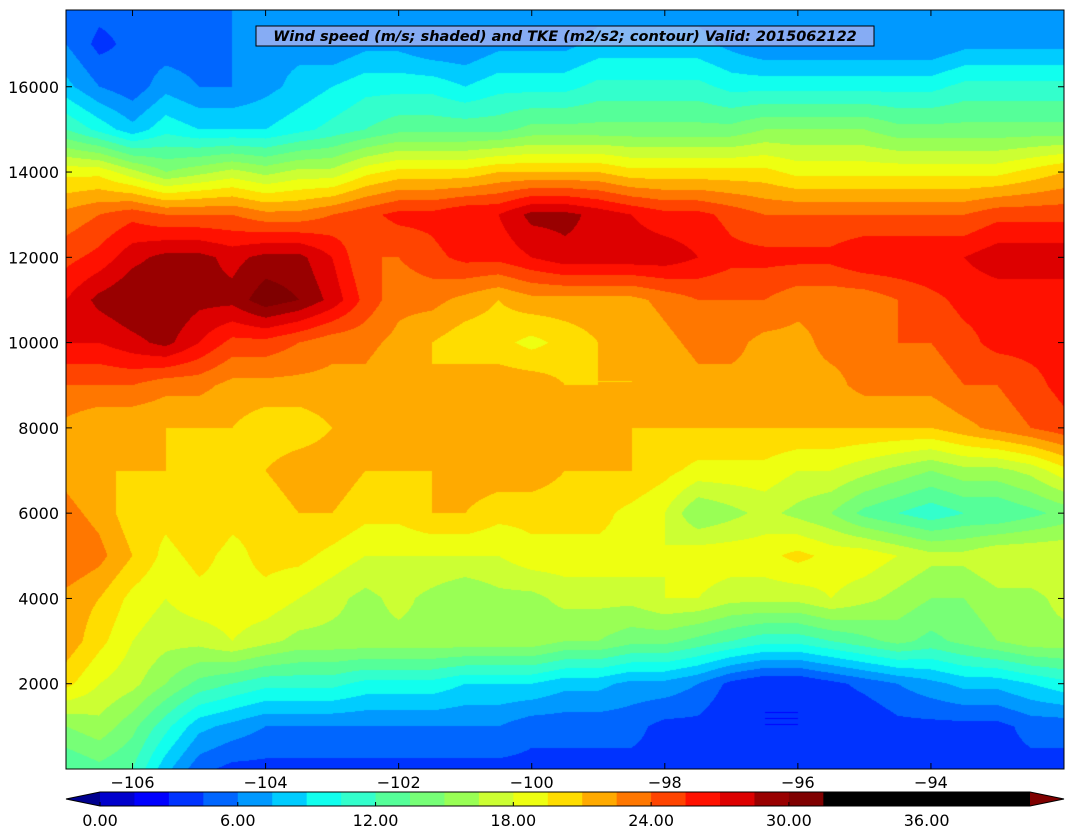  Describe the element at coordinates (532, 782) in the screenshot. I see `x-tick-label: −100` at that location.